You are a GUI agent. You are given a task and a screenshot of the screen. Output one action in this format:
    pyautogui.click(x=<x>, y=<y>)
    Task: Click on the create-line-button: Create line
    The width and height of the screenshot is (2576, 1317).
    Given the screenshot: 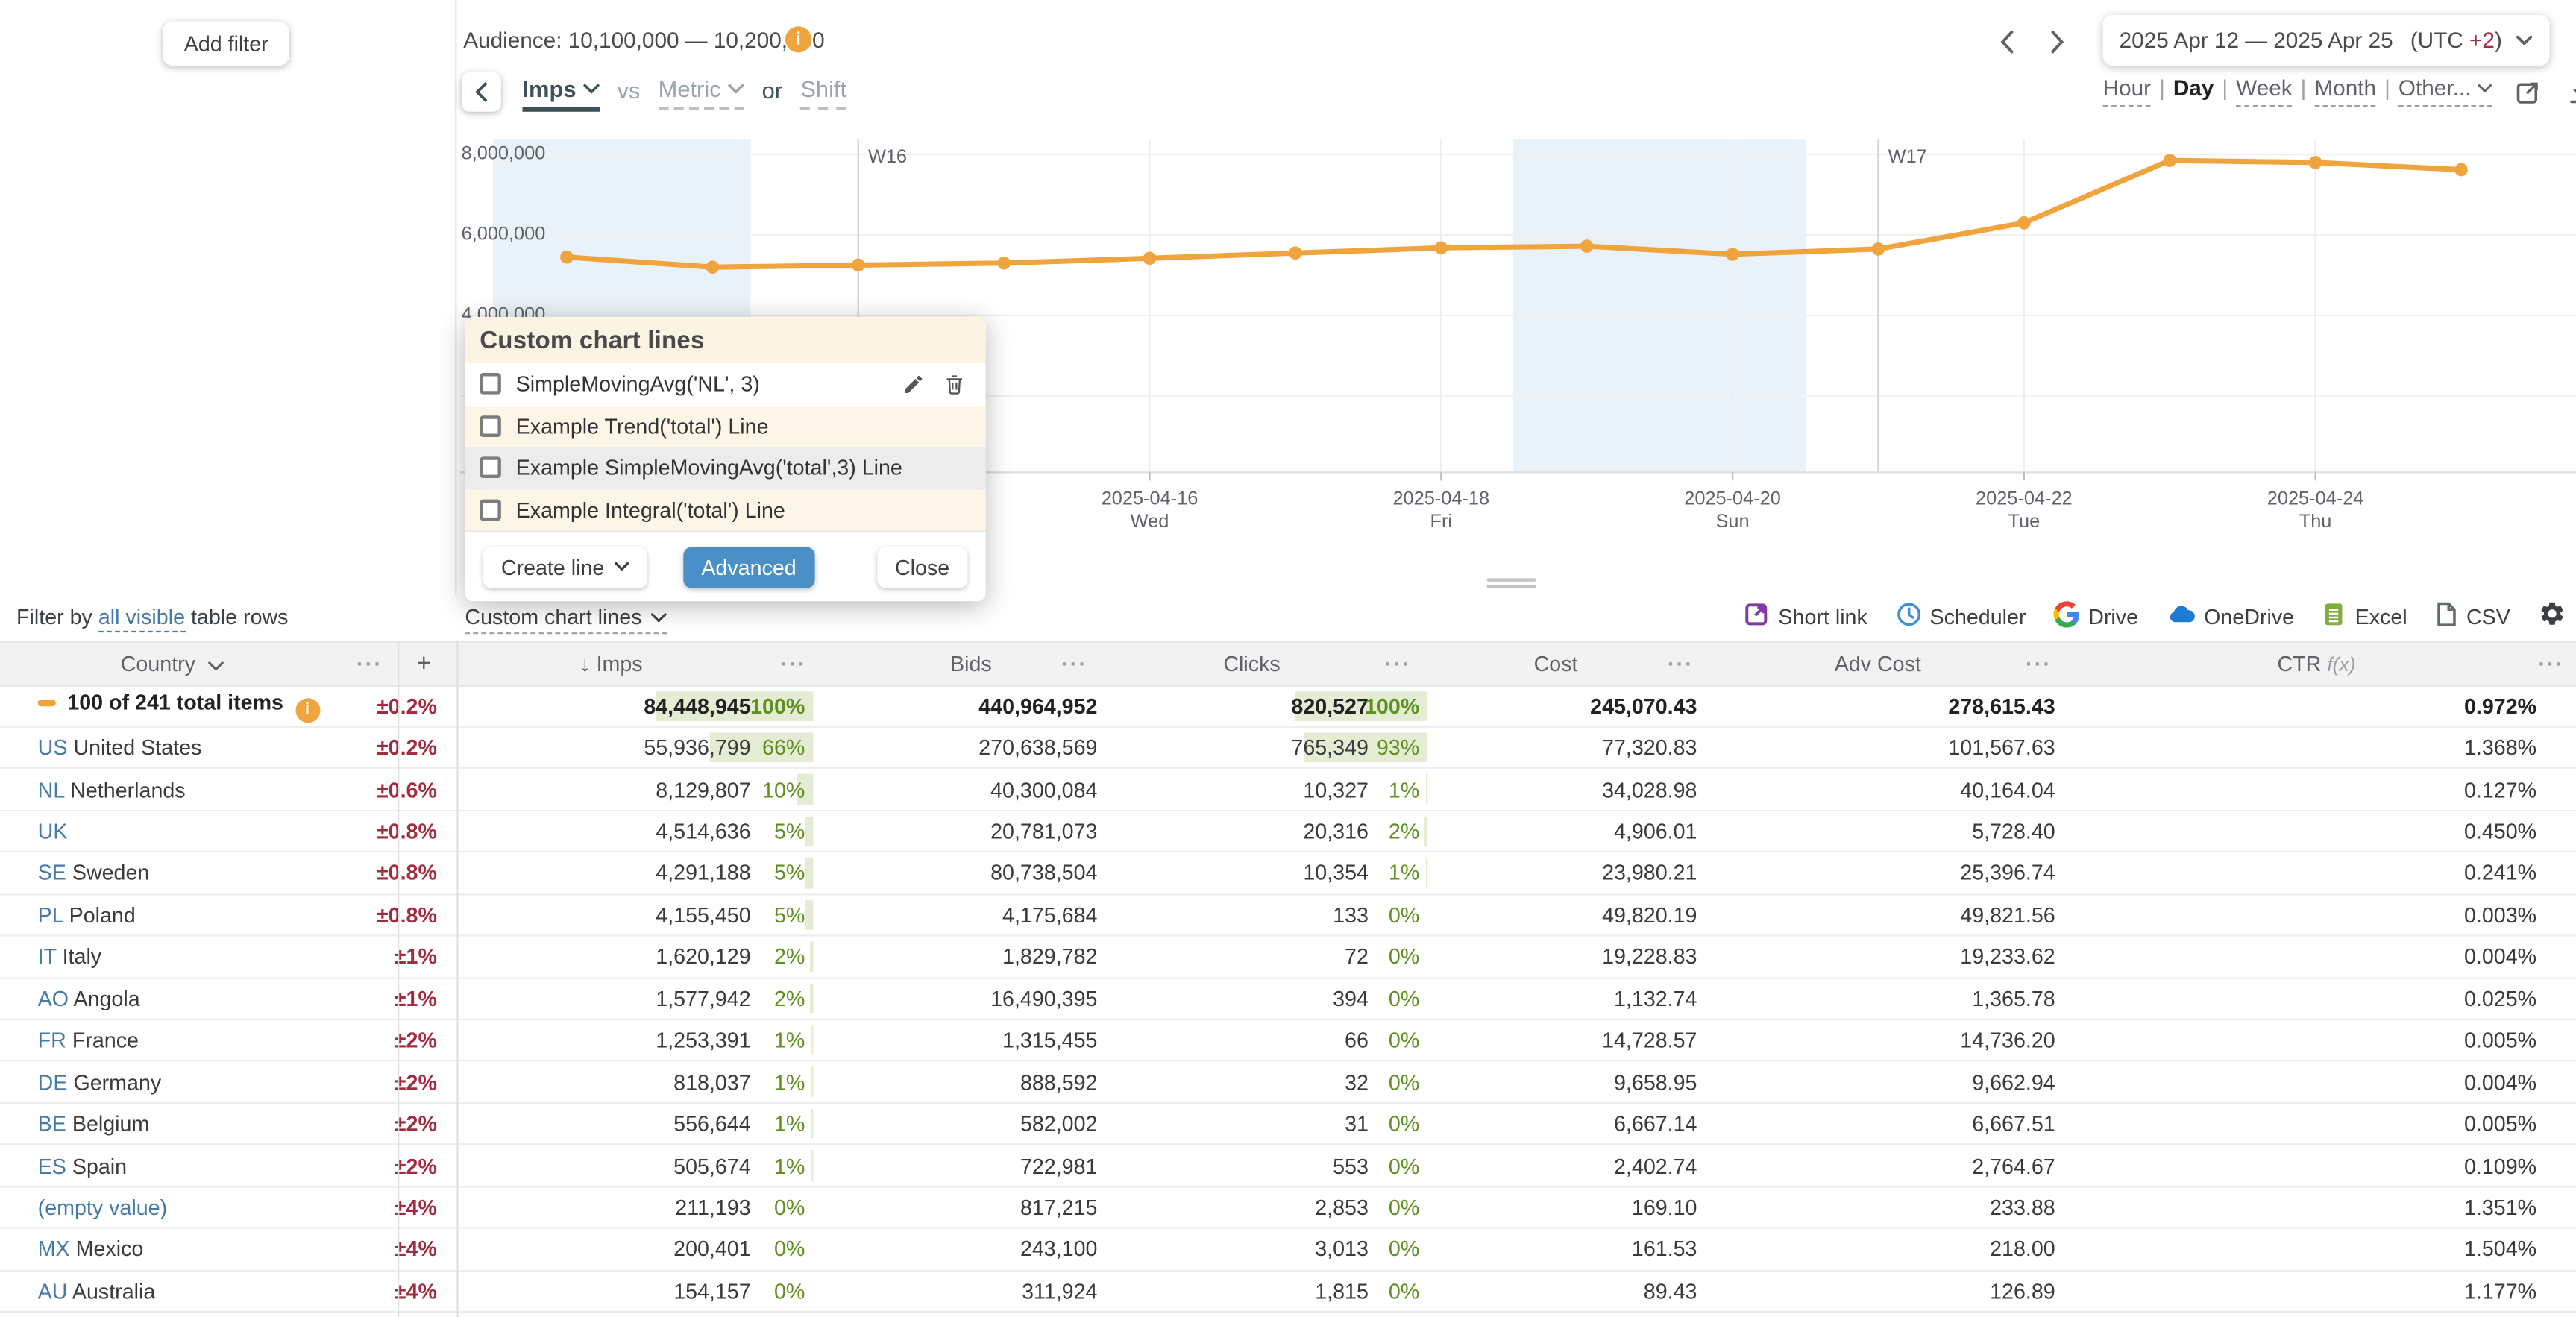 What is the action you would take?
    pyautogui.click(x=565, y=567)
    